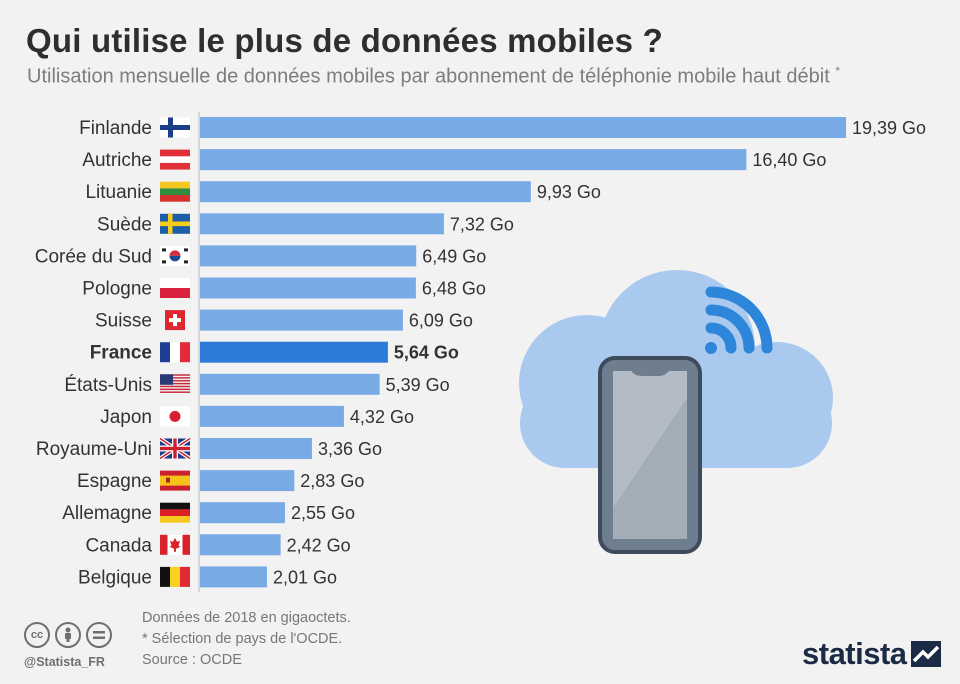  What do you see at coordinates (319, 545) in the screenshot?
I see `value-label: 2,42 Go` at bounding box center [319, 545].